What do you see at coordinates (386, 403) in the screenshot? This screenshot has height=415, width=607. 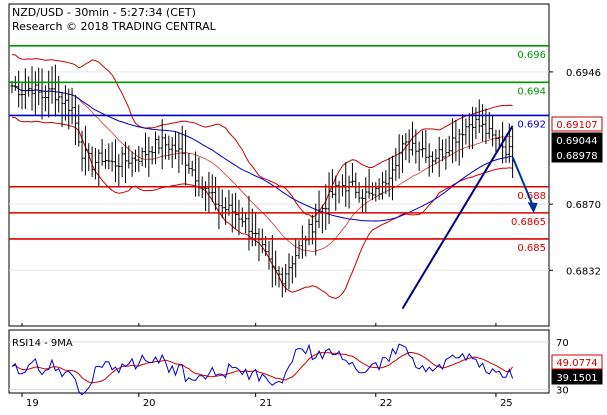 I see `x-tick-label: 22` at bounding box center [386, 403].